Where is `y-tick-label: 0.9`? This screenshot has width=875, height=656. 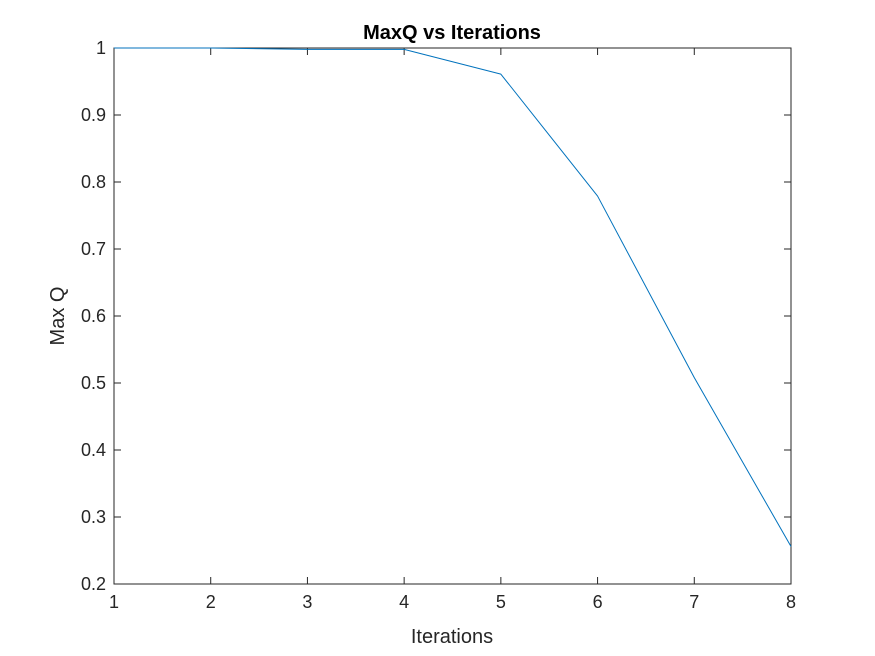
y-tick-label: 0.9 is located at coordinates (93, 115).